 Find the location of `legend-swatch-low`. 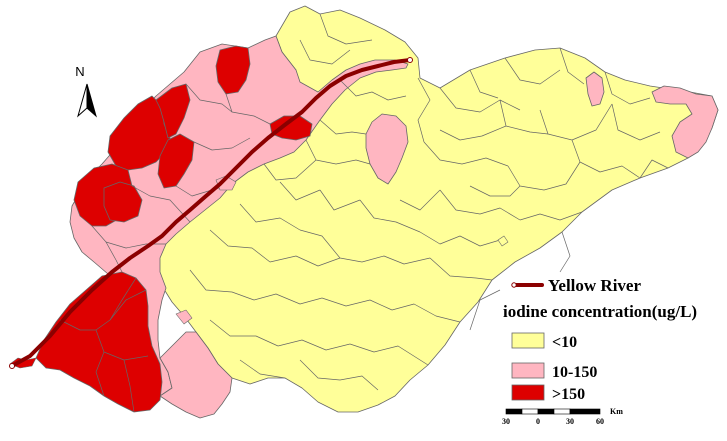

legend-swatch-low is located at coordinates (528, 340).